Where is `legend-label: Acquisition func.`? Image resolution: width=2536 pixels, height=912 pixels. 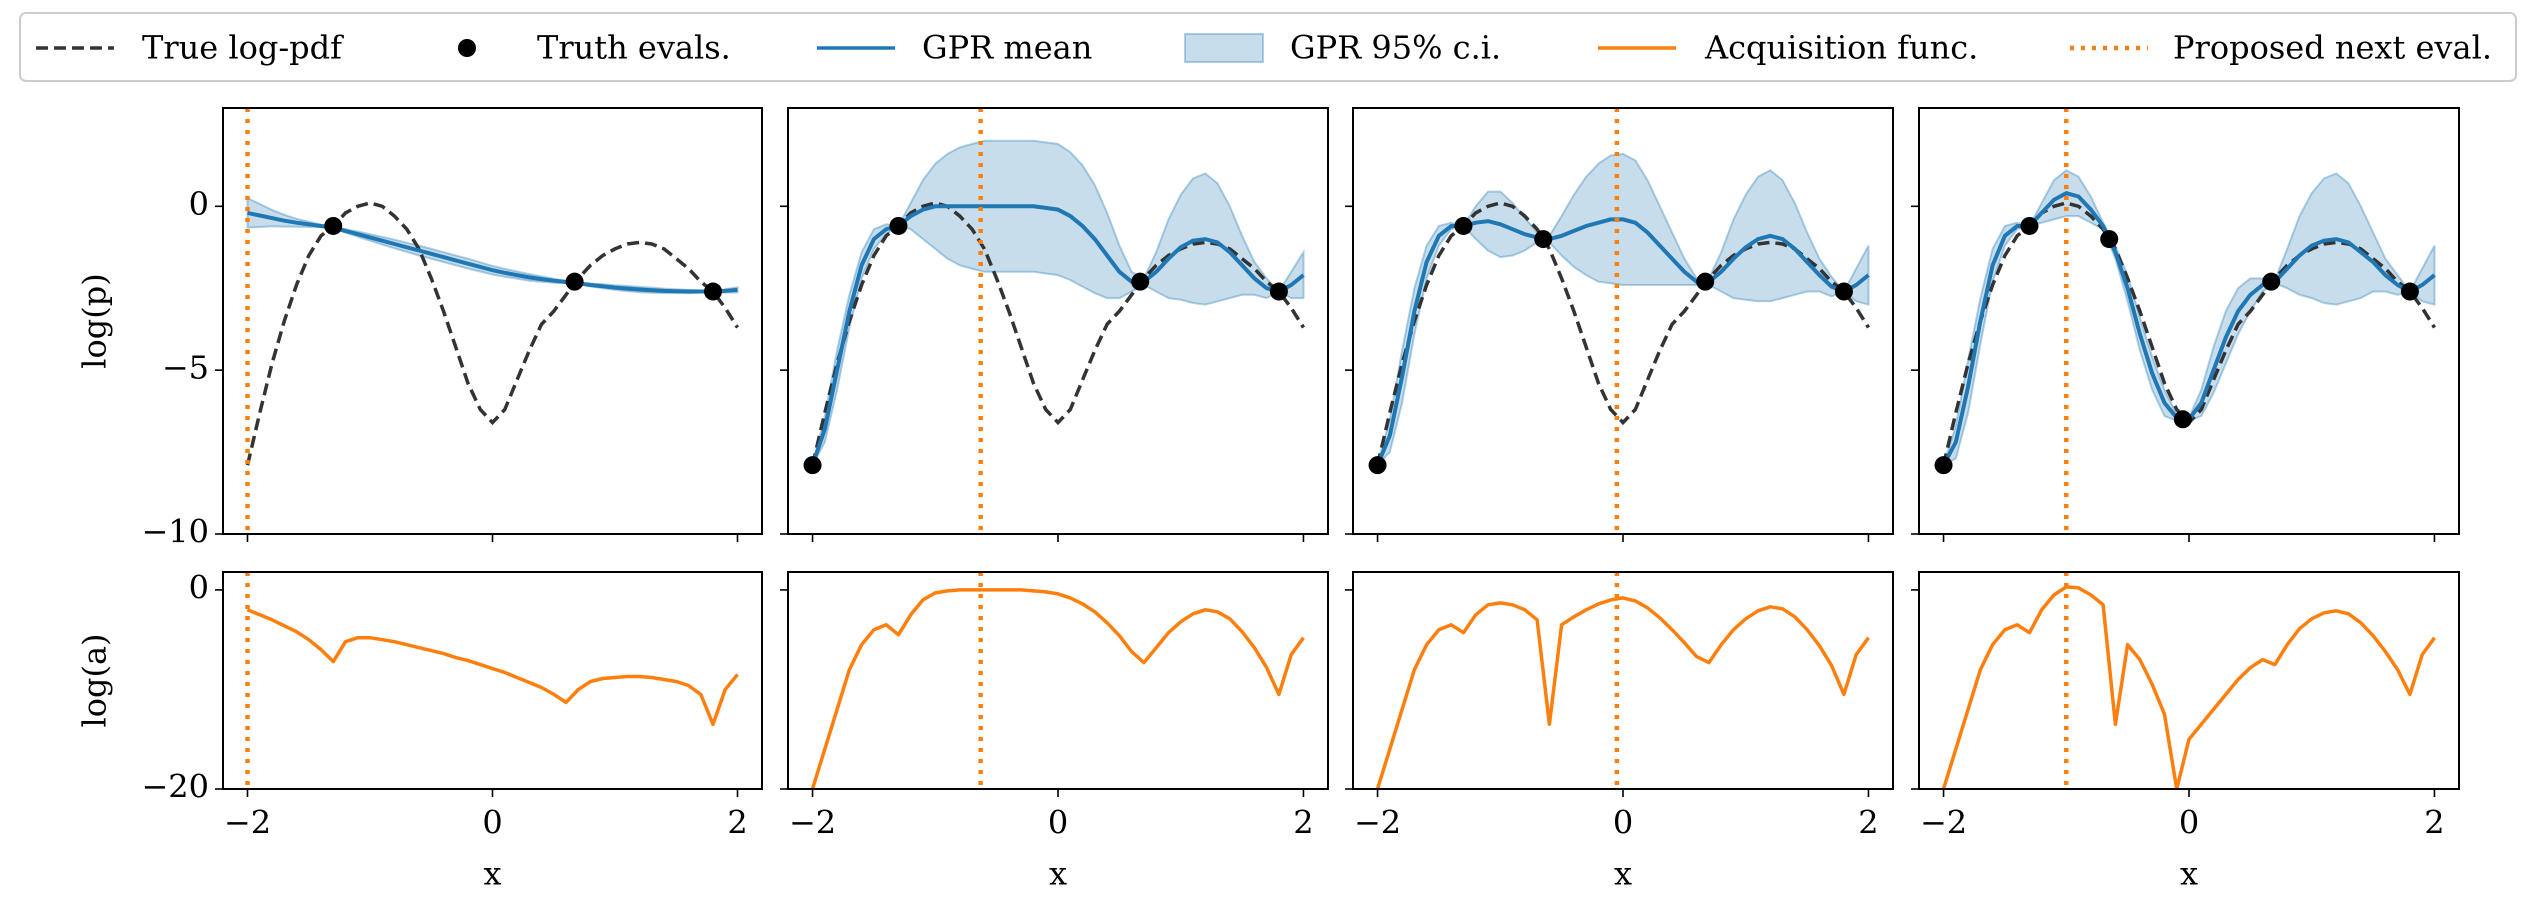 legend-label: Acquisition func. is located at coordinates (1841, 48).